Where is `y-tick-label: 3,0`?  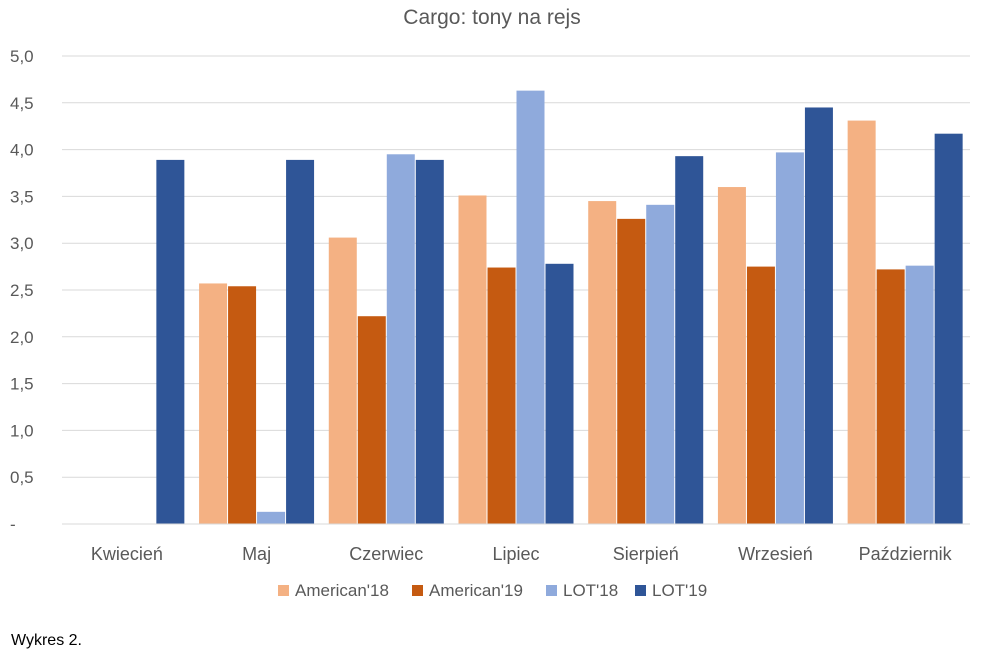 y-tick-label: 3,0 is located at coordinates (22, 243).